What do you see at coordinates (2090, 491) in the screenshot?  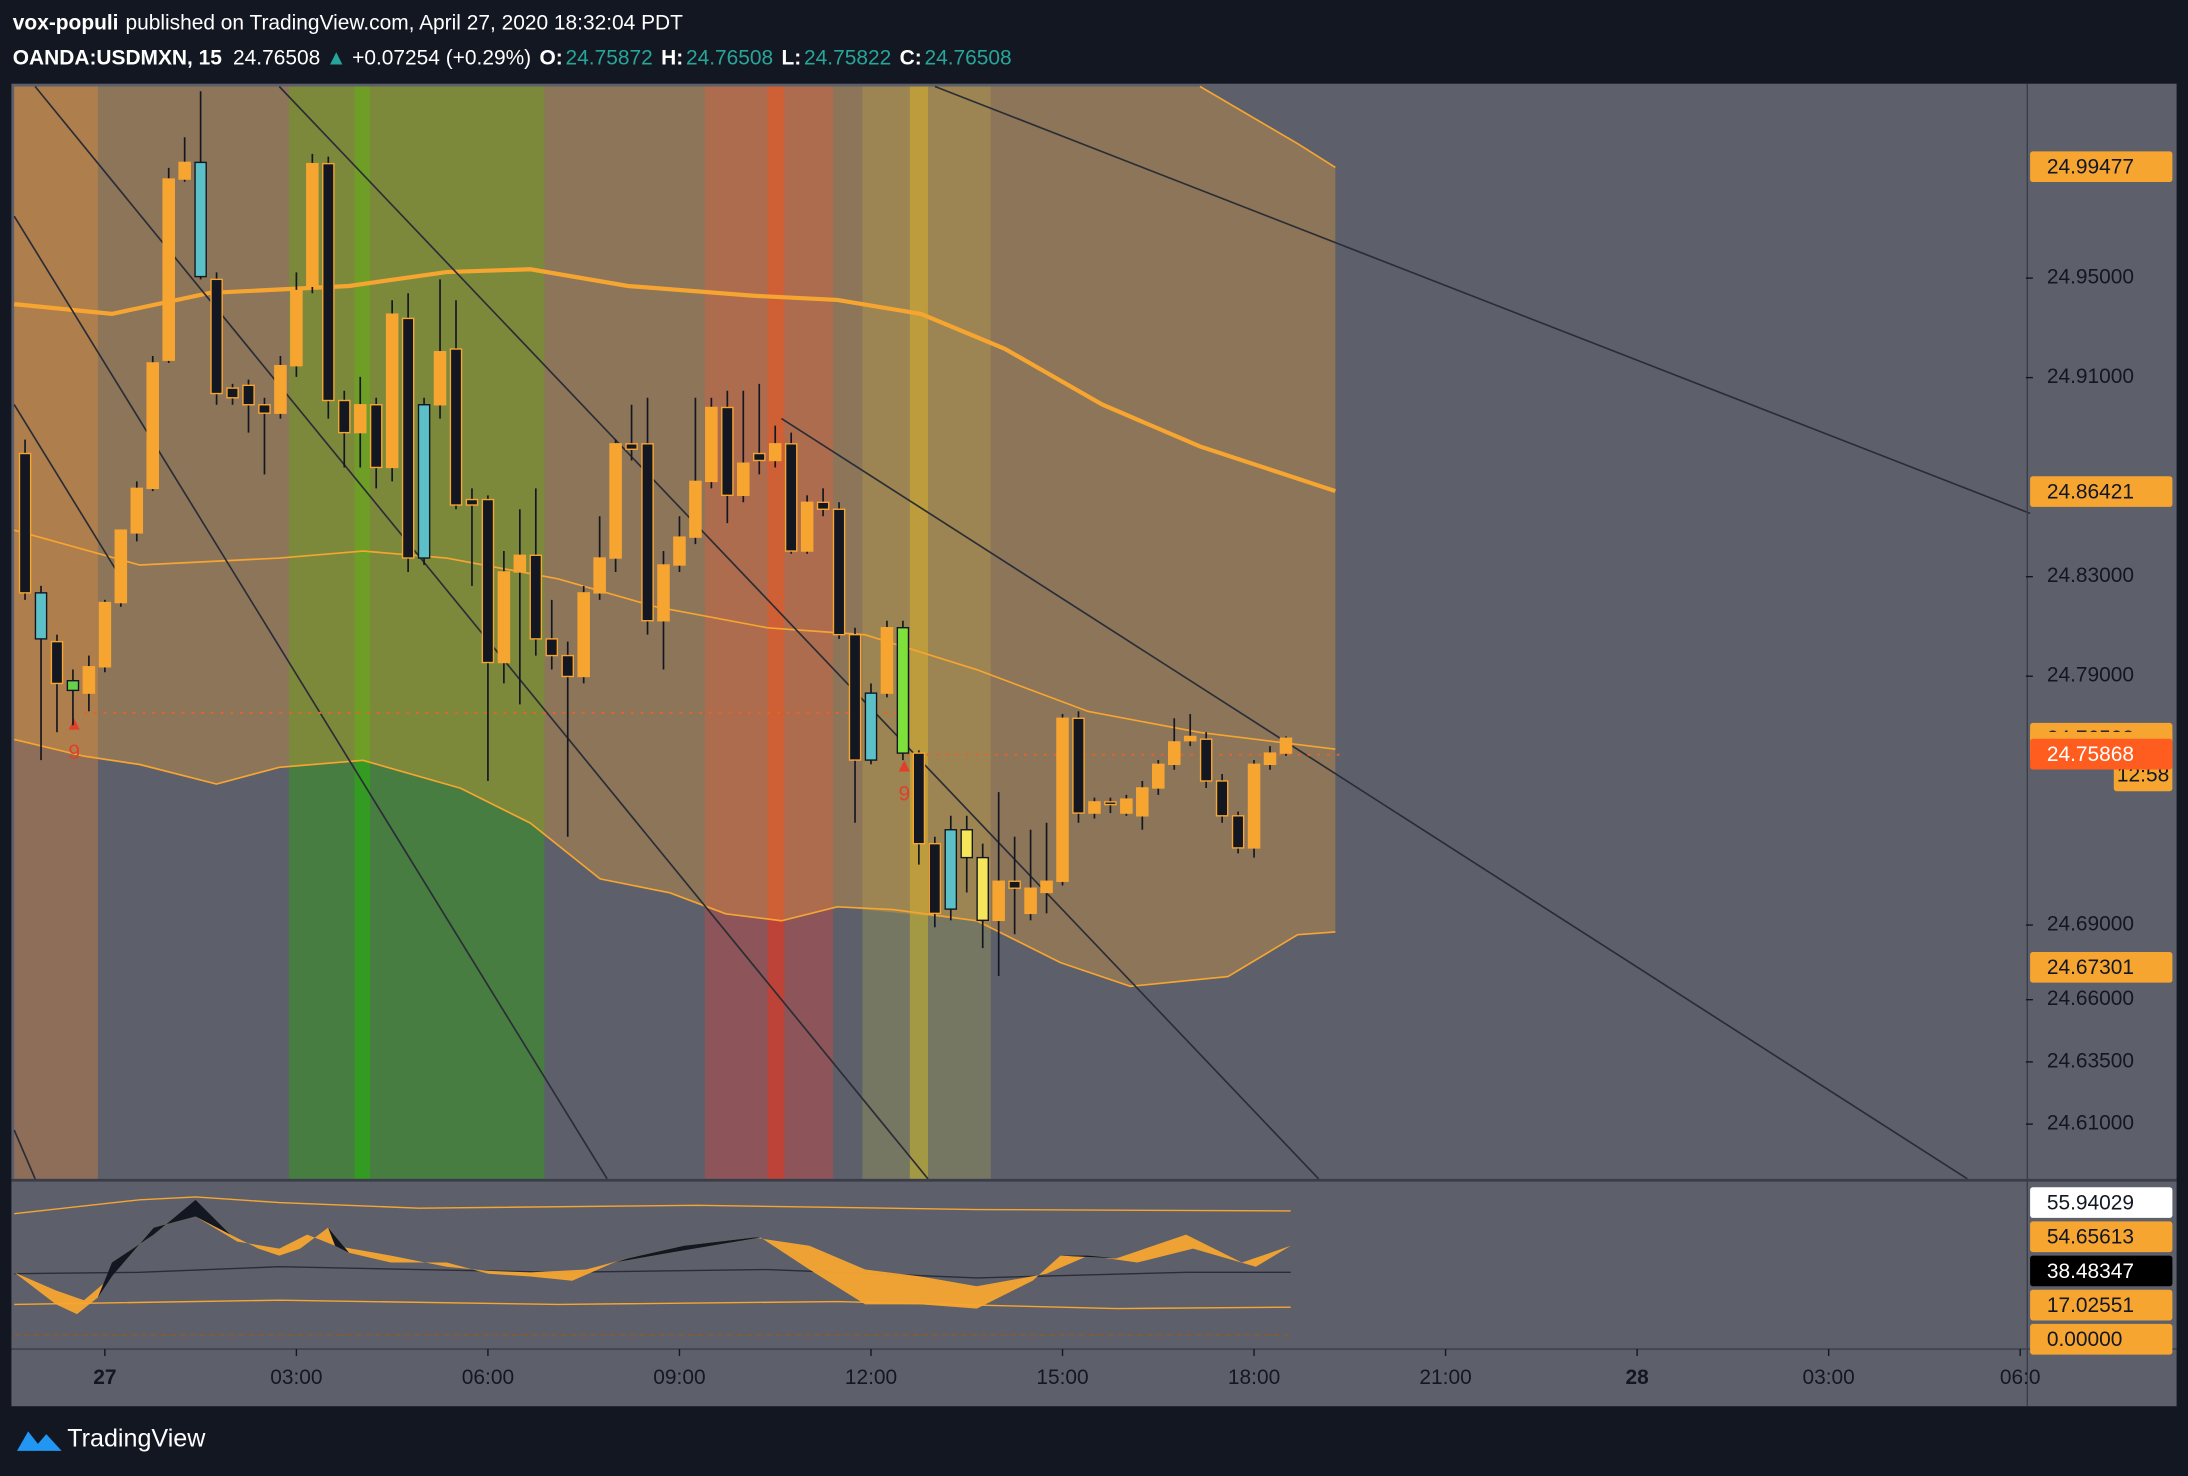 I see `price-label: 24.86421` at bounding box center [2090, 491].